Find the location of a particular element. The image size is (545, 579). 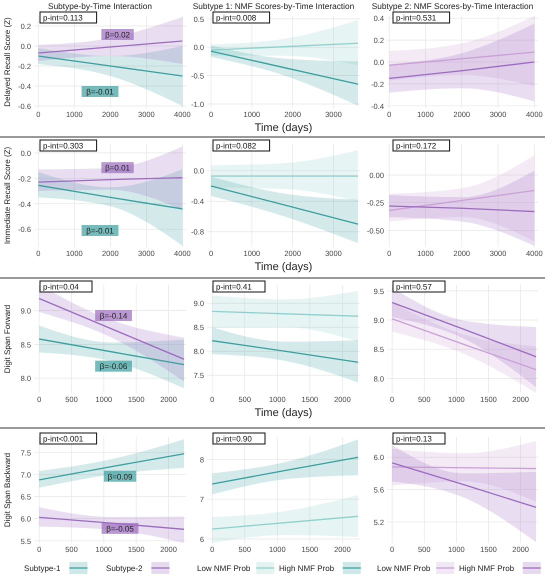

annotation: p-int=0.41 is located at coordinates (234, 287).